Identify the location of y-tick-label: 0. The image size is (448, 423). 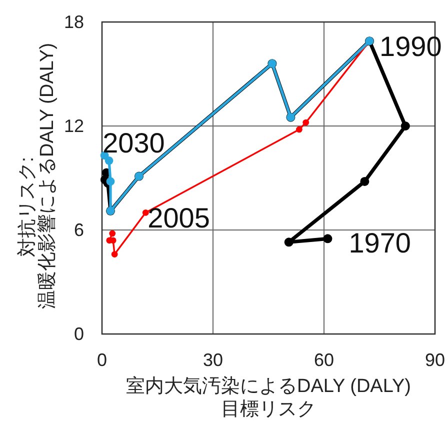
(79, 334).